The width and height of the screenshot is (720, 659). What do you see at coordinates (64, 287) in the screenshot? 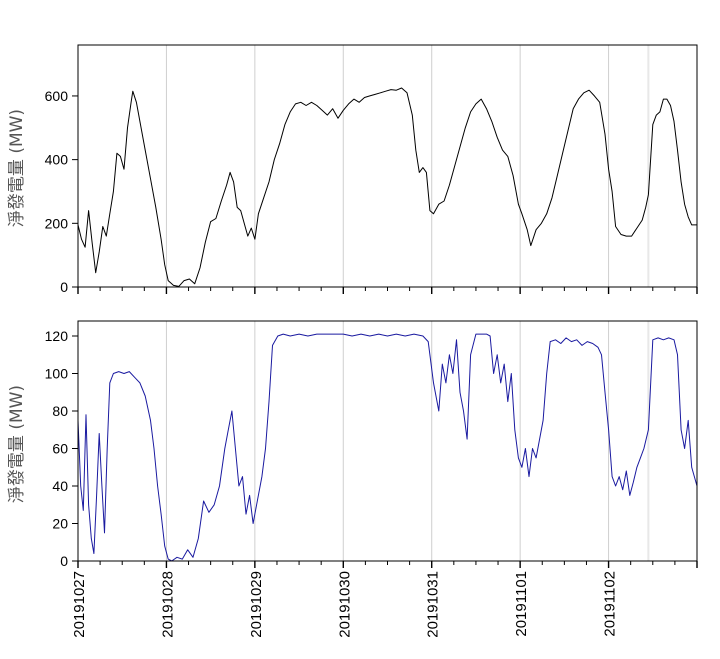
I see `top-ytick-label-0: 0` at bounding box center [64, 287].